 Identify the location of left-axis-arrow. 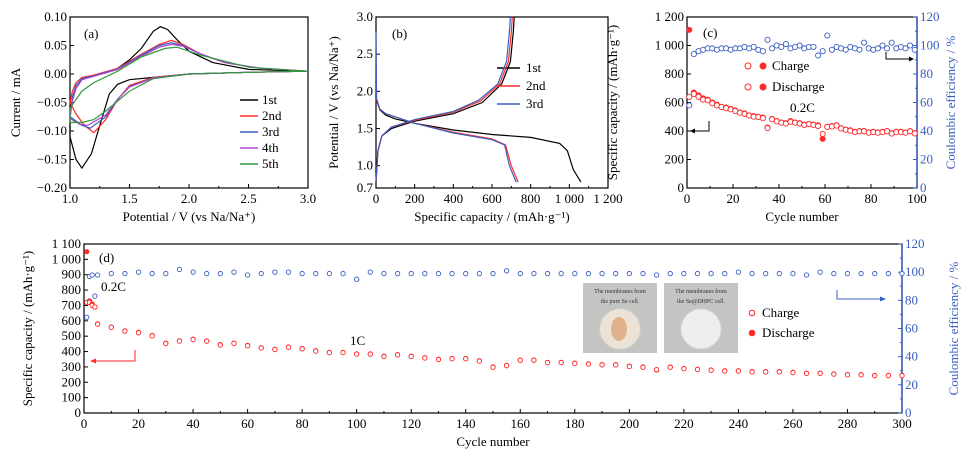
(114, 356).